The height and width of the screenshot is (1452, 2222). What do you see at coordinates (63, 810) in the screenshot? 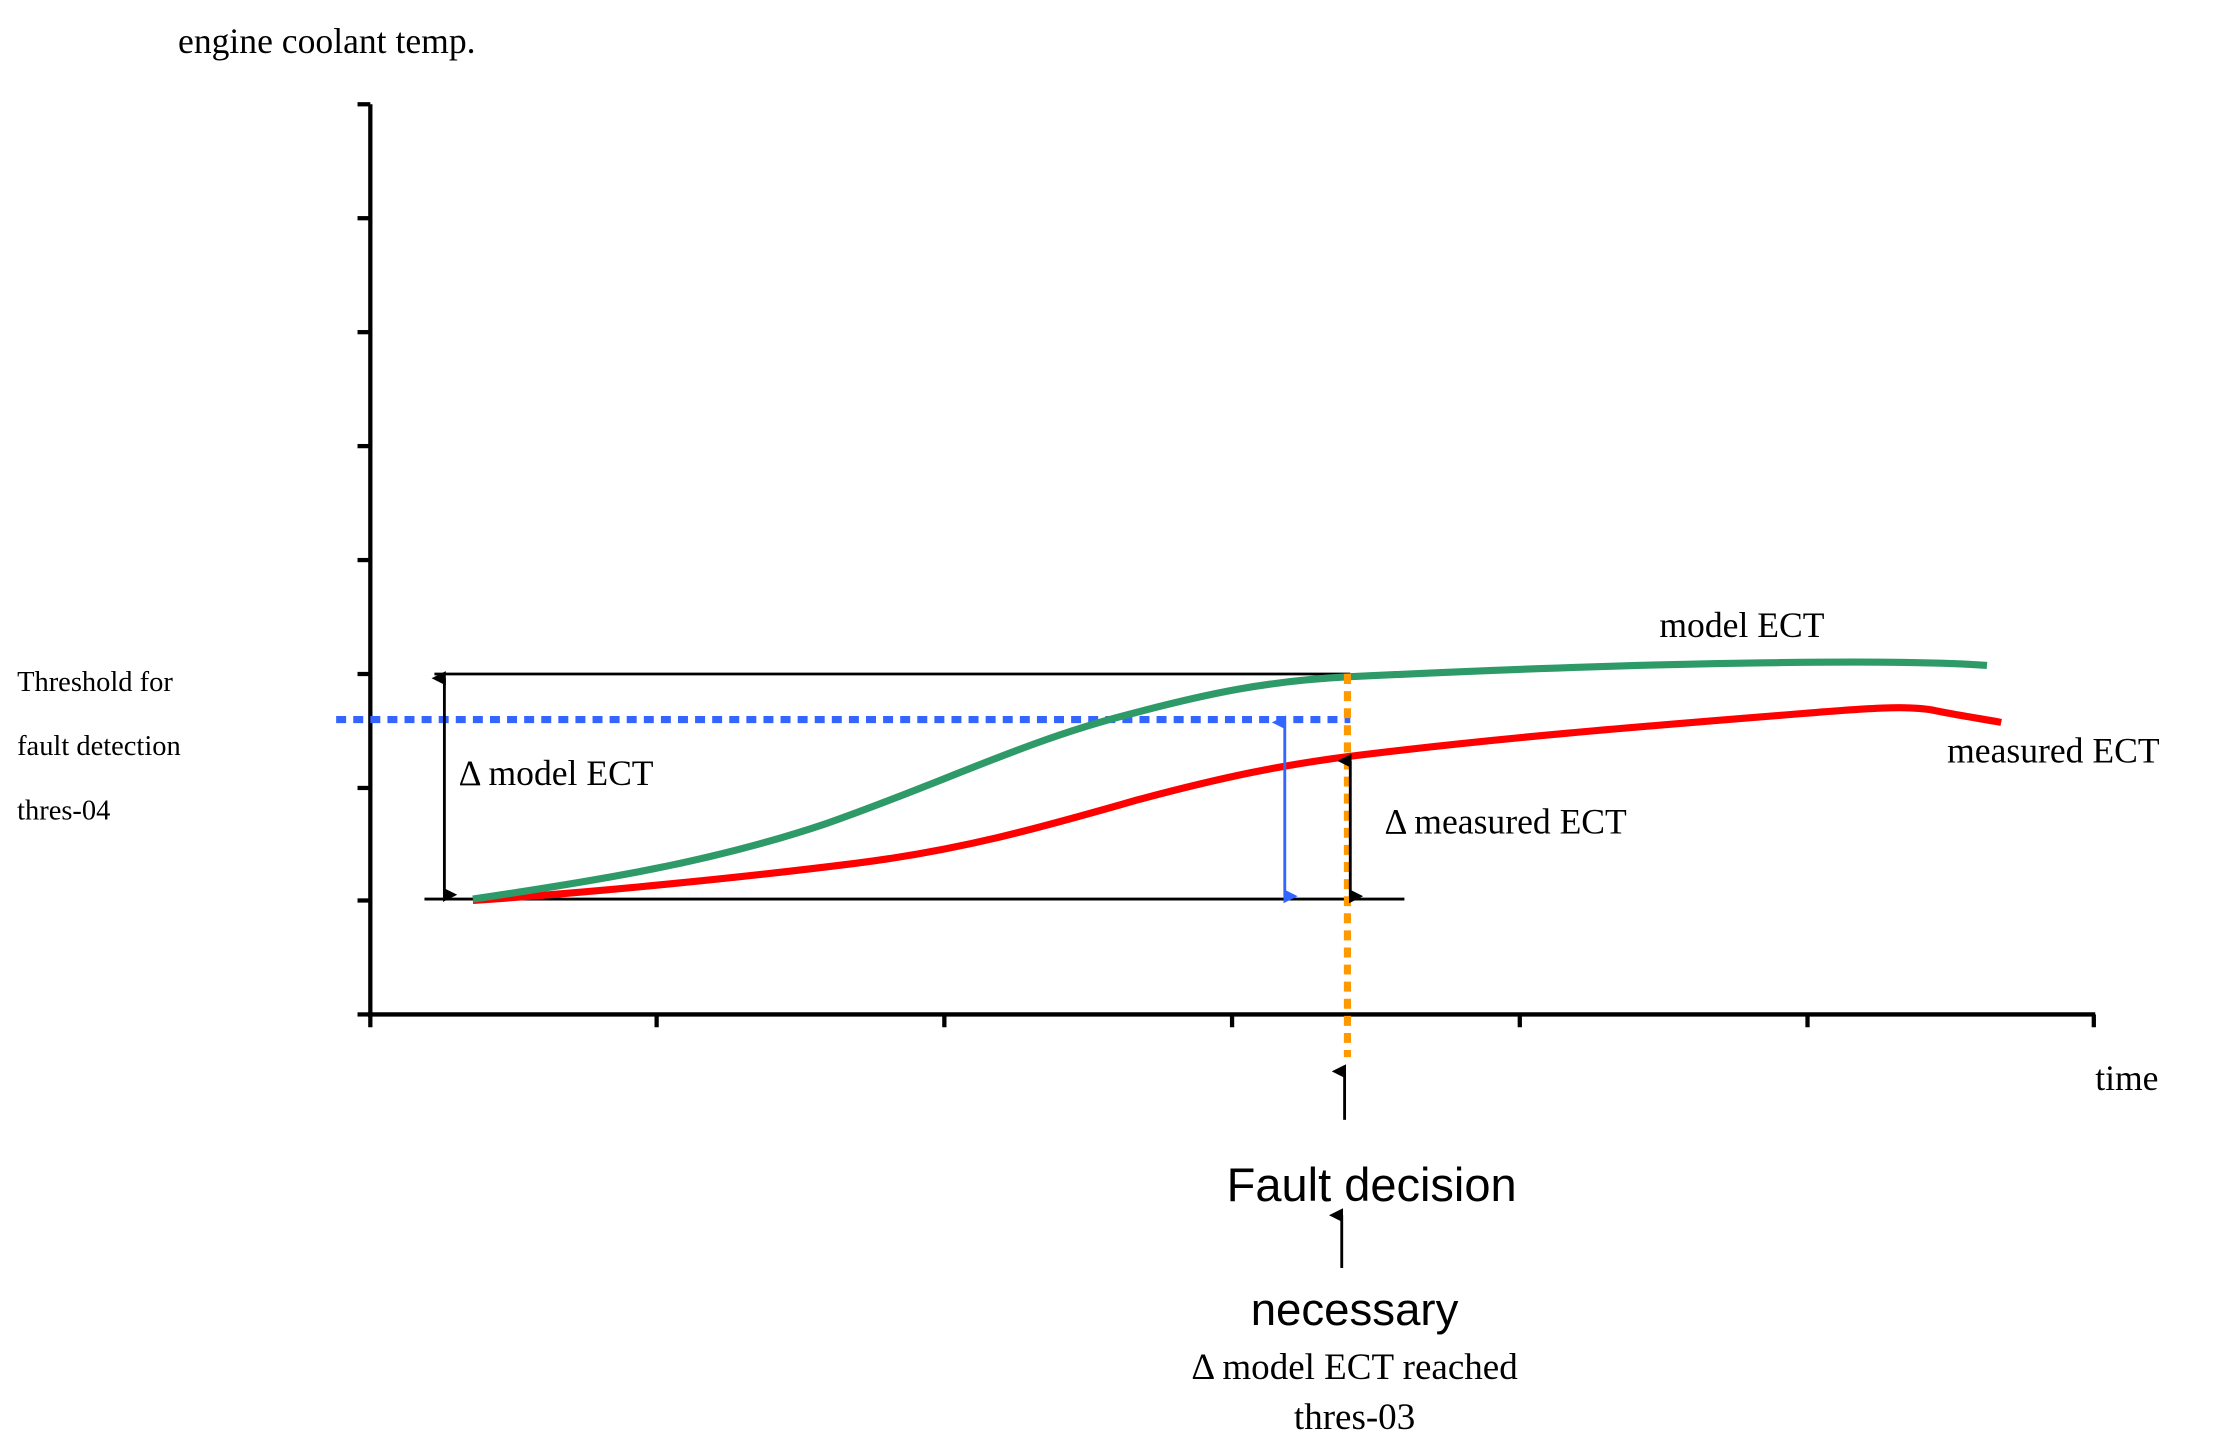
I see `threshold-label-line-3: thres-04` at bounding box center [63, 810].